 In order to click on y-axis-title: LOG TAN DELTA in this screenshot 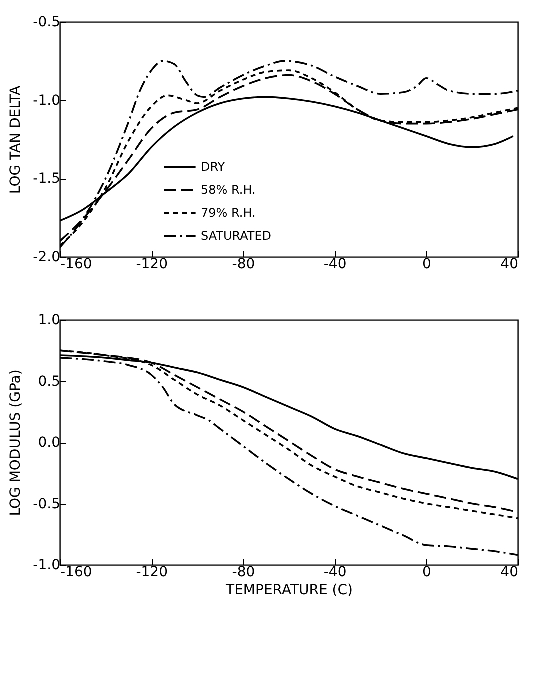, I will do `click(16, 140)`.